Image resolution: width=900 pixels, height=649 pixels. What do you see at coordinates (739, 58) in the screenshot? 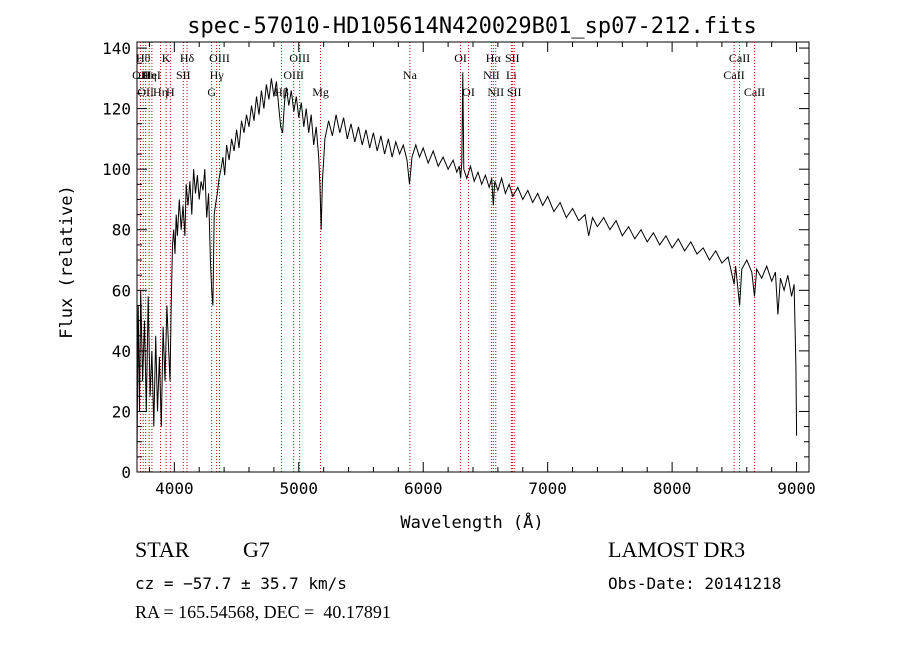
I see `line-marker-label-27: CaII` at bounding box center [739, 58].